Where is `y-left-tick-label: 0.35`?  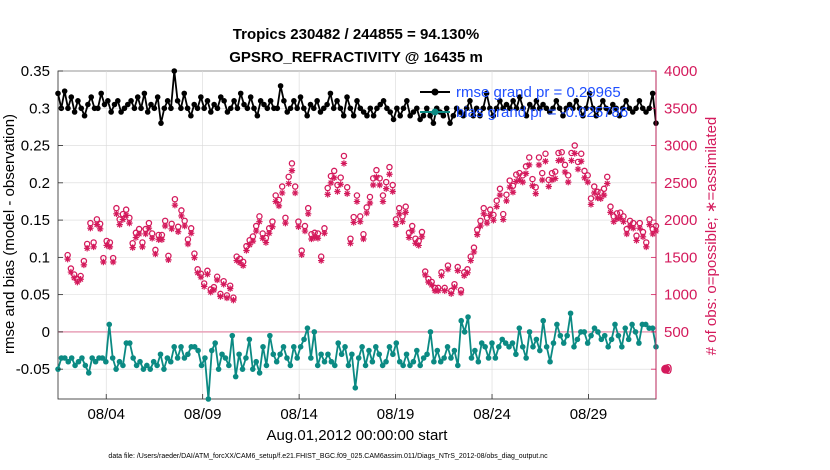
y-left-tick-label: 0.35 is located at coordinates (35, 71).